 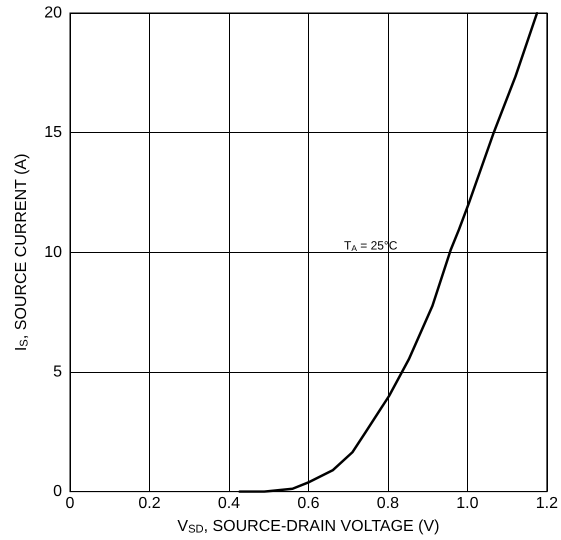 I want to click on x-tick-label: 1.0, so click(x=467, y=503).